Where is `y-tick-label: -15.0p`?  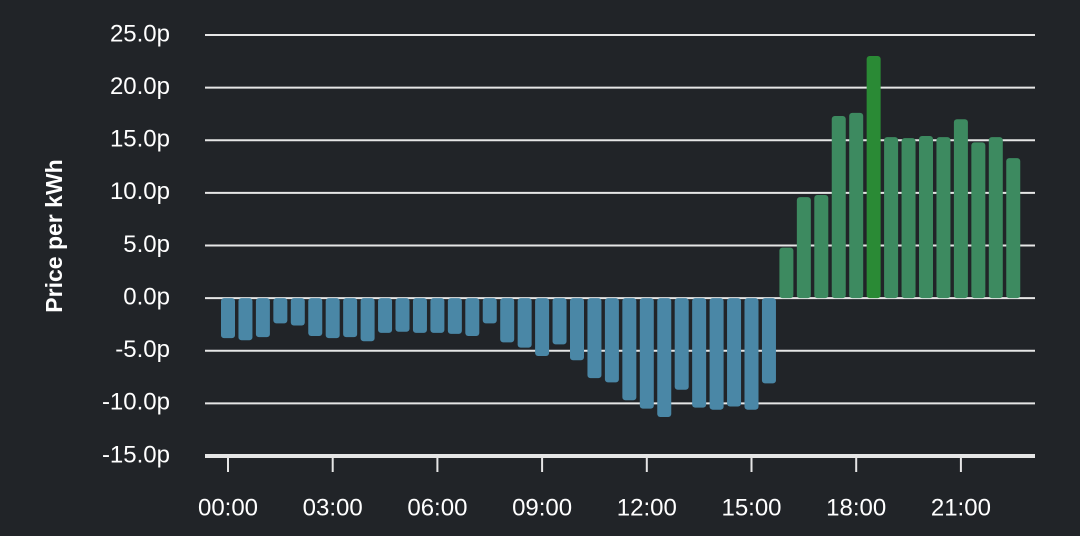
y-tick-label: -15.0p is located at coordinates (136, 454).